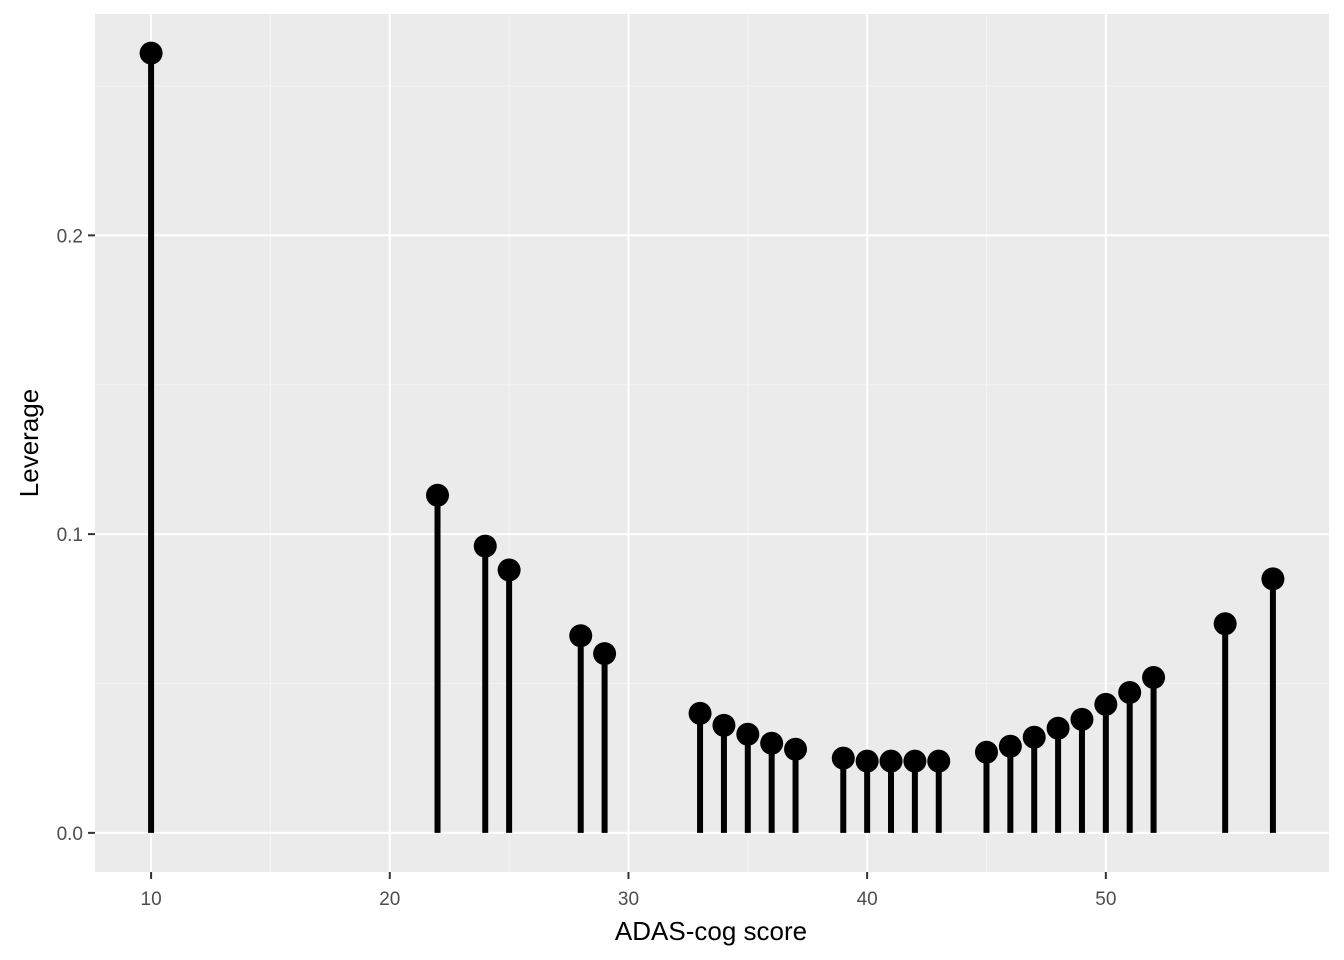 The height and width of the screenshot is (960, 1344). What do you see at coordinates (151, 899) in the screenshot?
I see `x-tick-label: 10` at bounding box center [151, 899].